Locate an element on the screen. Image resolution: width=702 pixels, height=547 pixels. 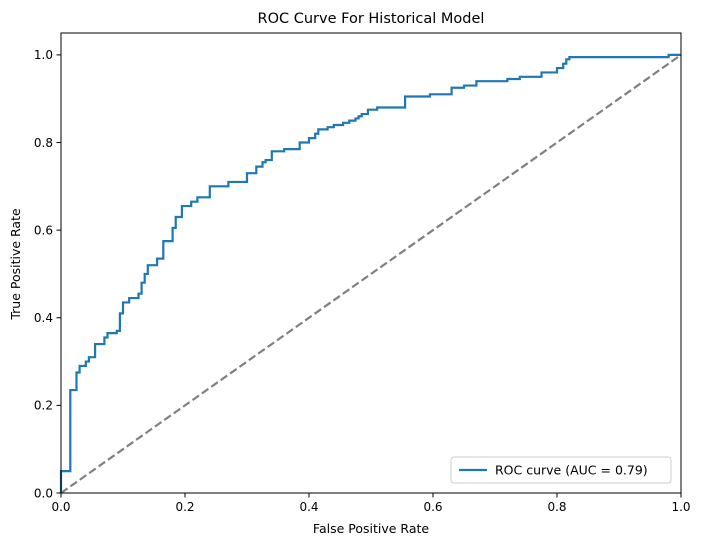
legend-entry-label: ROC curve (AUC = 0.79) is located at coordinates (571, 469).